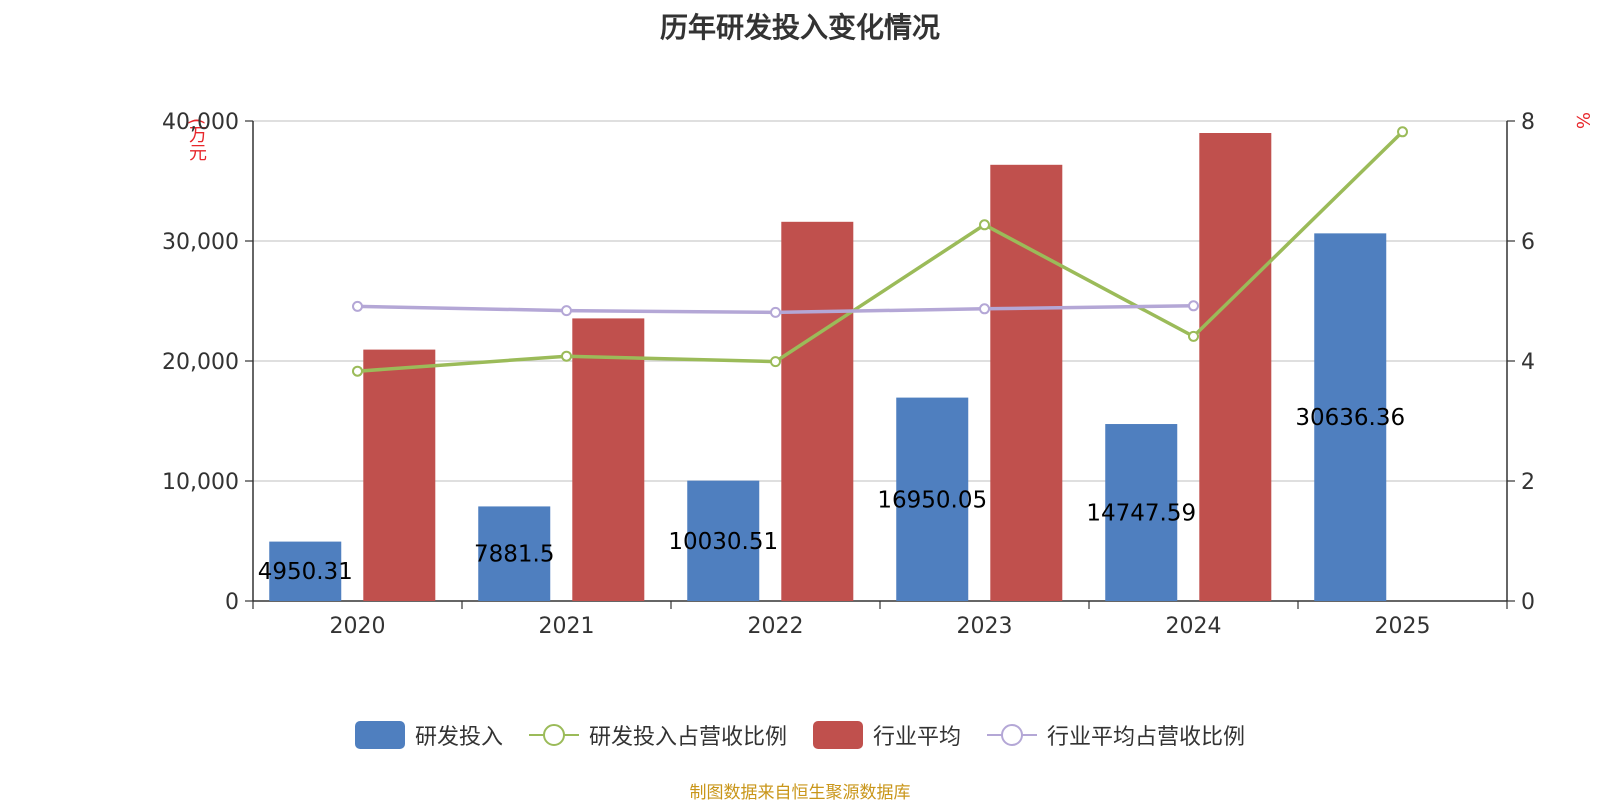  I want to click on chart-title: 历年研发投入变化情况, so click(799, 27).